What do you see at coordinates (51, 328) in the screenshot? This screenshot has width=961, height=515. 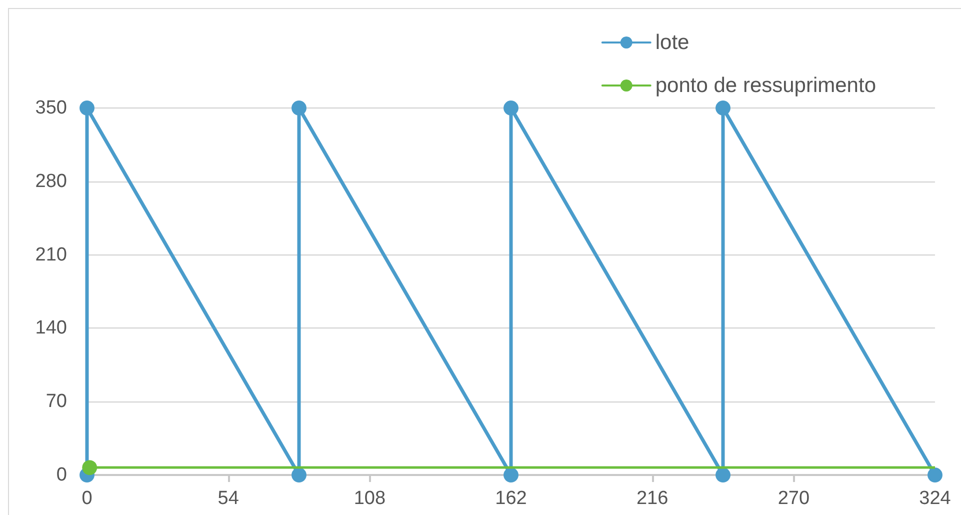 I see `y-tick-label: 140` at bounding box center [51, 328].